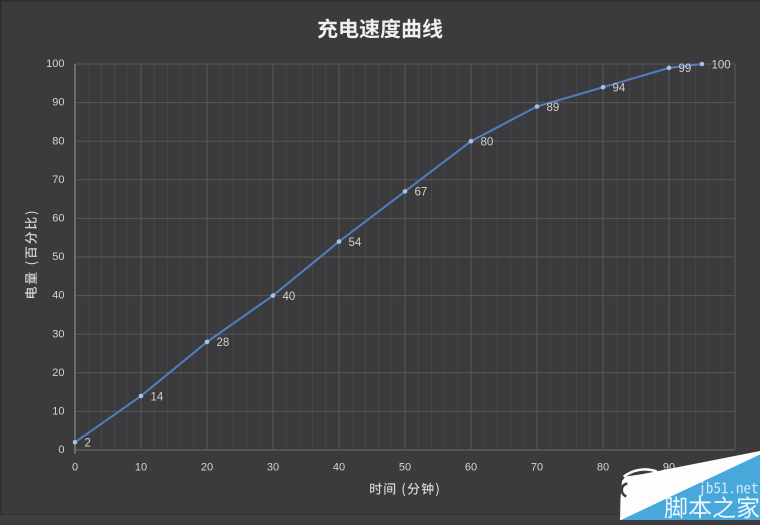  Describe the element at coordinates (355, 243) in the screenshot. I see `svg-text: 54` at that location.